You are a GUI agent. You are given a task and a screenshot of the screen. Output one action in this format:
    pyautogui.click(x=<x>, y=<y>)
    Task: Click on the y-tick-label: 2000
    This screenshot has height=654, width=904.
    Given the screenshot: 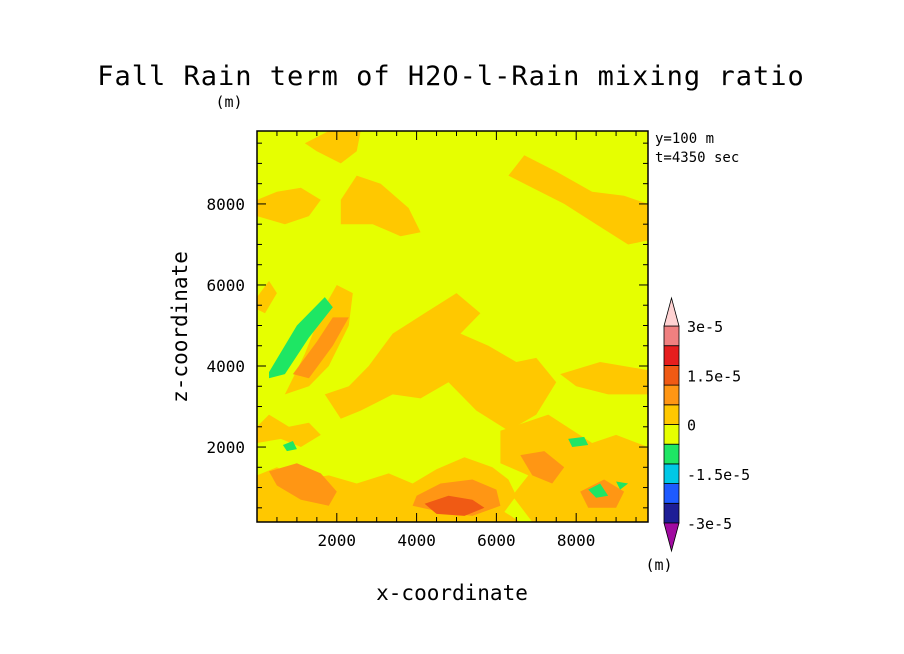 What is the action you would take?
    pyautogui.click(x=225, y=447)
    